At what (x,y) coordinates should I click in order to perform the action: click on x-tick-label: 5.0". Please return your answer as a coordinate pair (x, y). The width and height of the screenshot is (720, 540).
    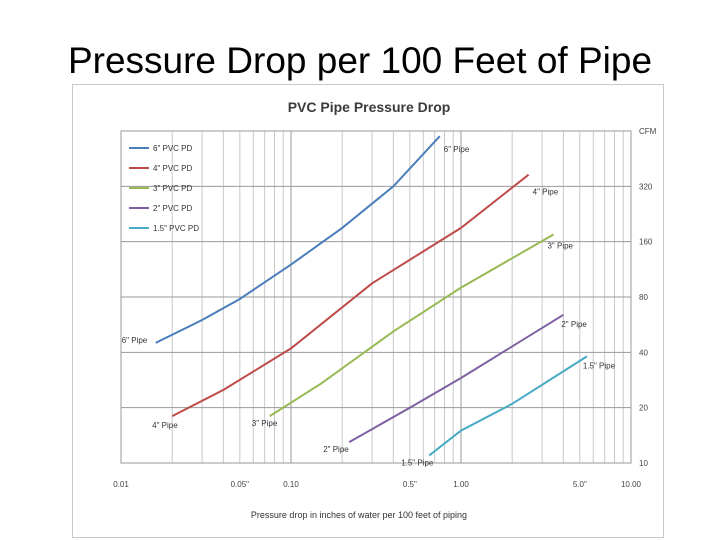
    Looking at the image, I should click on (580, 484).